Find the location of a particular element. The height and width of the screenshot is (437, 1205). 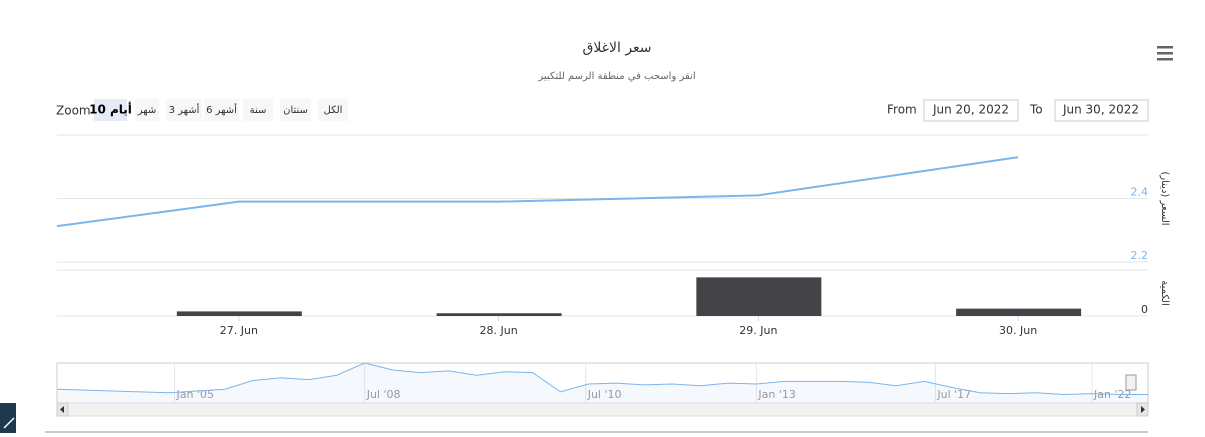

navigator-line is located at coordinates (602, 379).